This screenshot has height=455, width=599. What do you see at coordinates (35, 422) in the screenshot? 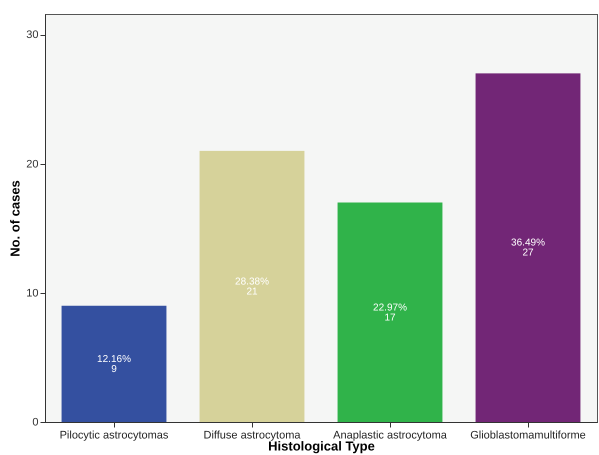
I see `y-tick-label: 0` at bounding box center [35, 422].